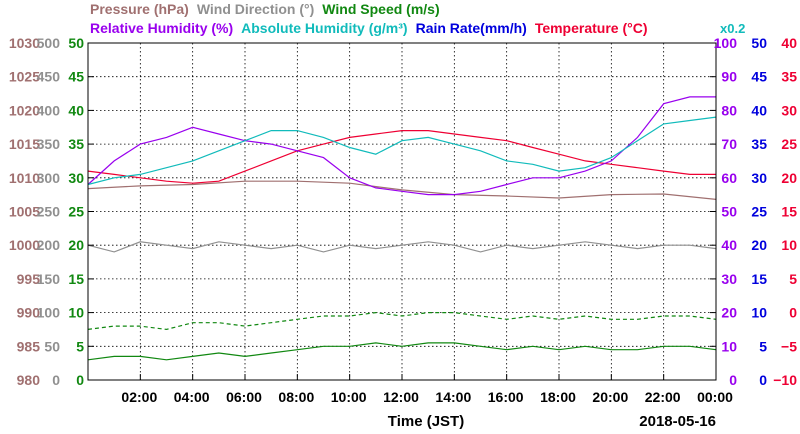  What do you see at coordinates (610, 397) in the screenshot?
I see `x-tick-label: 20:00` at bounding box center [610, 397].